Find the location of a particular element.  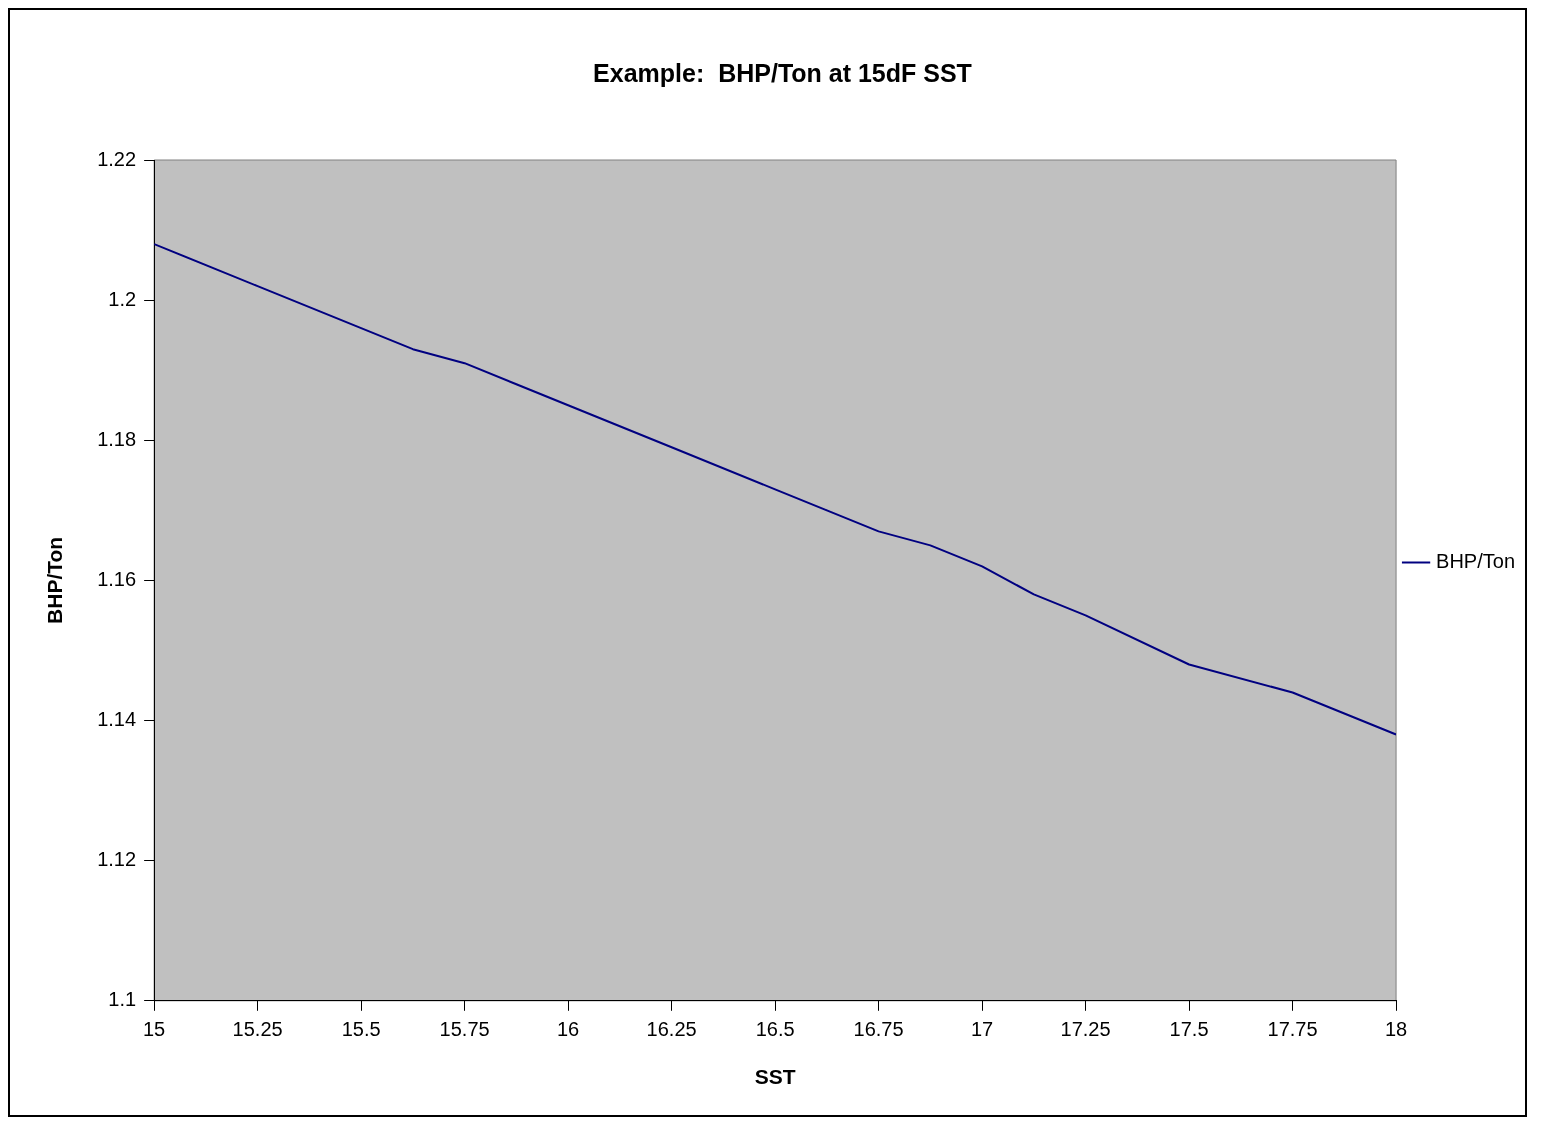

x-tick-label: 16.5 is located at coordinates (775, 1029).